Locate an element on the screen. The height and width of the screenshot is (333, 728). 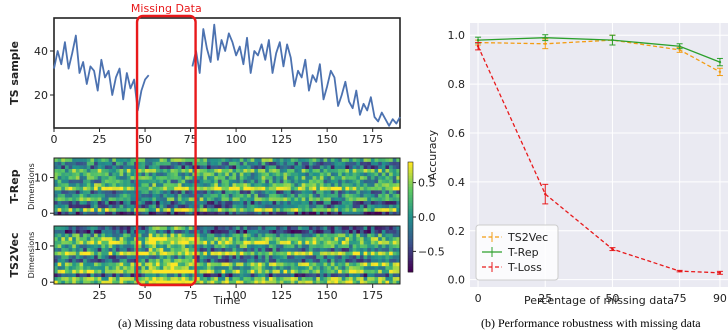
ts2vec-heat-cell-r15-c20 is located at coordinates (128, 228).